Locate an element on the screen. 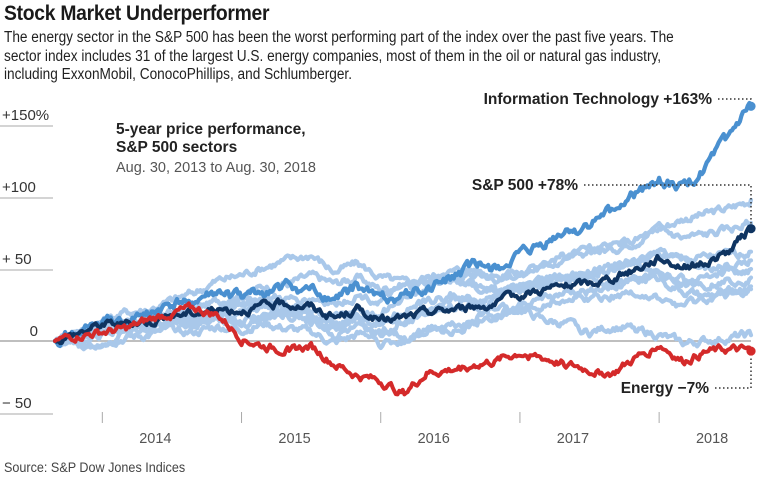  label-s-p-500: S&P 500 +78% is located at coordinates (525, 185).